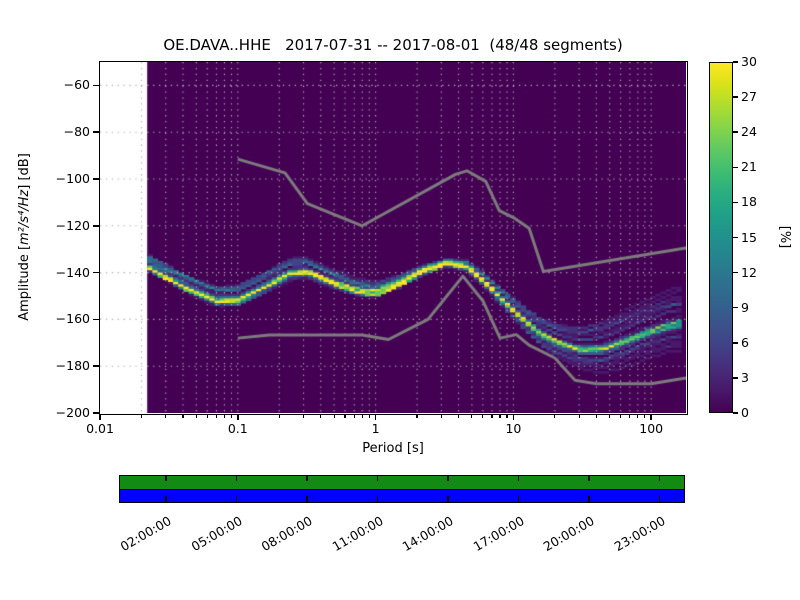 The width and height of the screenshot is (800, 600). Describe the element at coordinates (145, 534) in the screenshot. I see `time-label: 02:00:00` at that location.